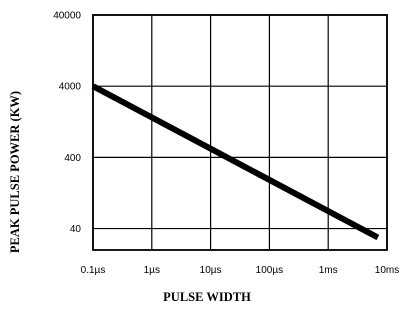 This screenshot has height=326, width=408. What do you see at coordinates (15, 172) in the screenshot?
I see `y-axis-label: PEAK PULSE POWER (KW)` at bounding box center [15, 172].